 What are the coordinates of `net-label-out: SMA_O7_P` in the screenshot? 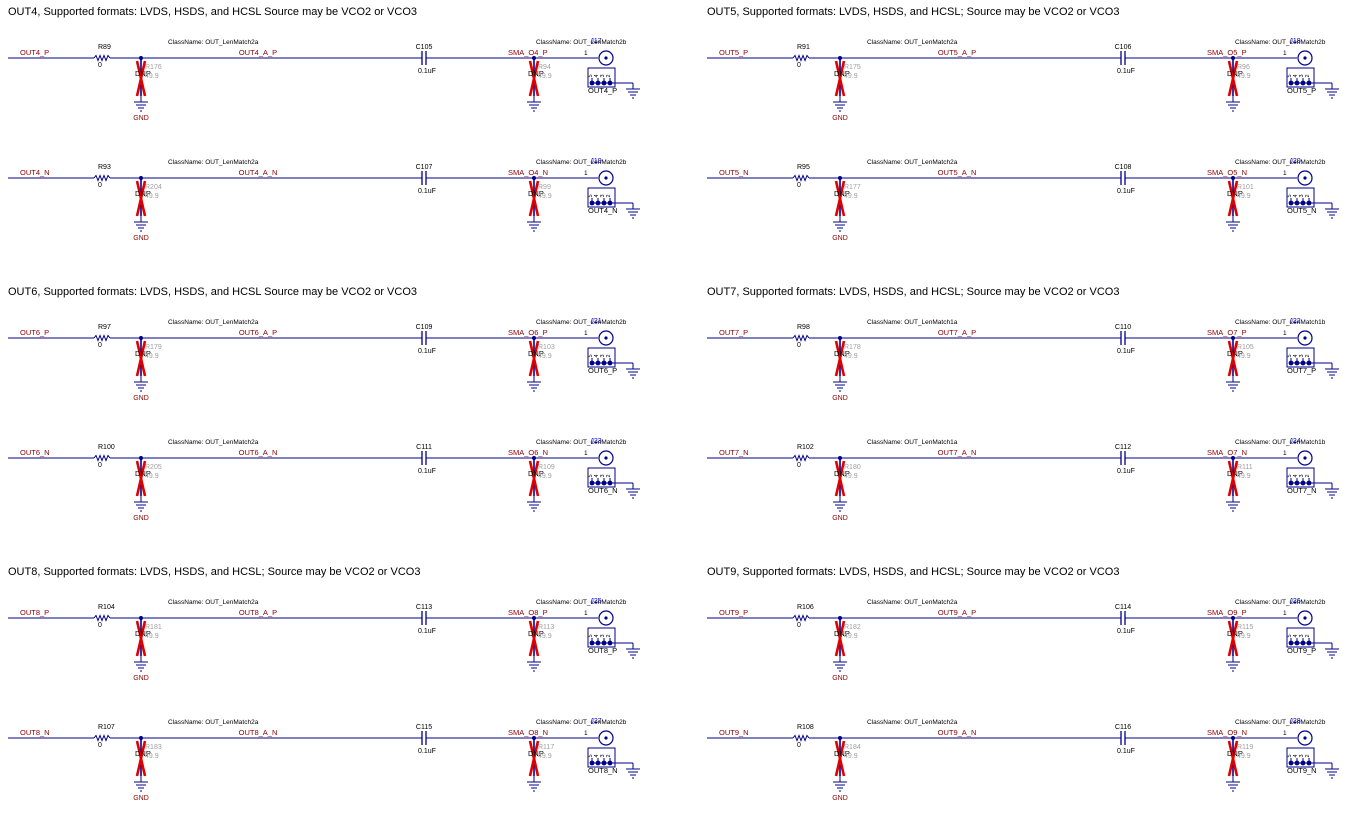 It's located at (1227, 332).